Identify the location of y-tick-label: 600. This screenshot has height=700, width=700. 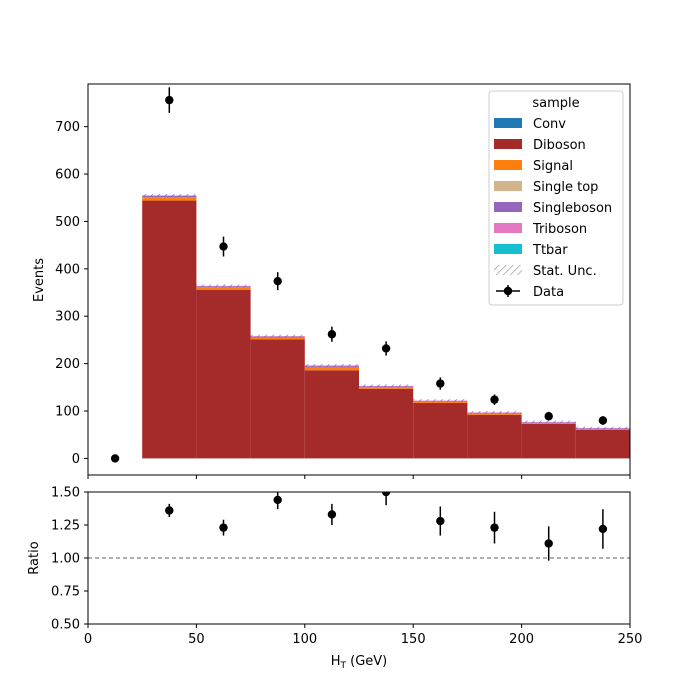
(67, 175).